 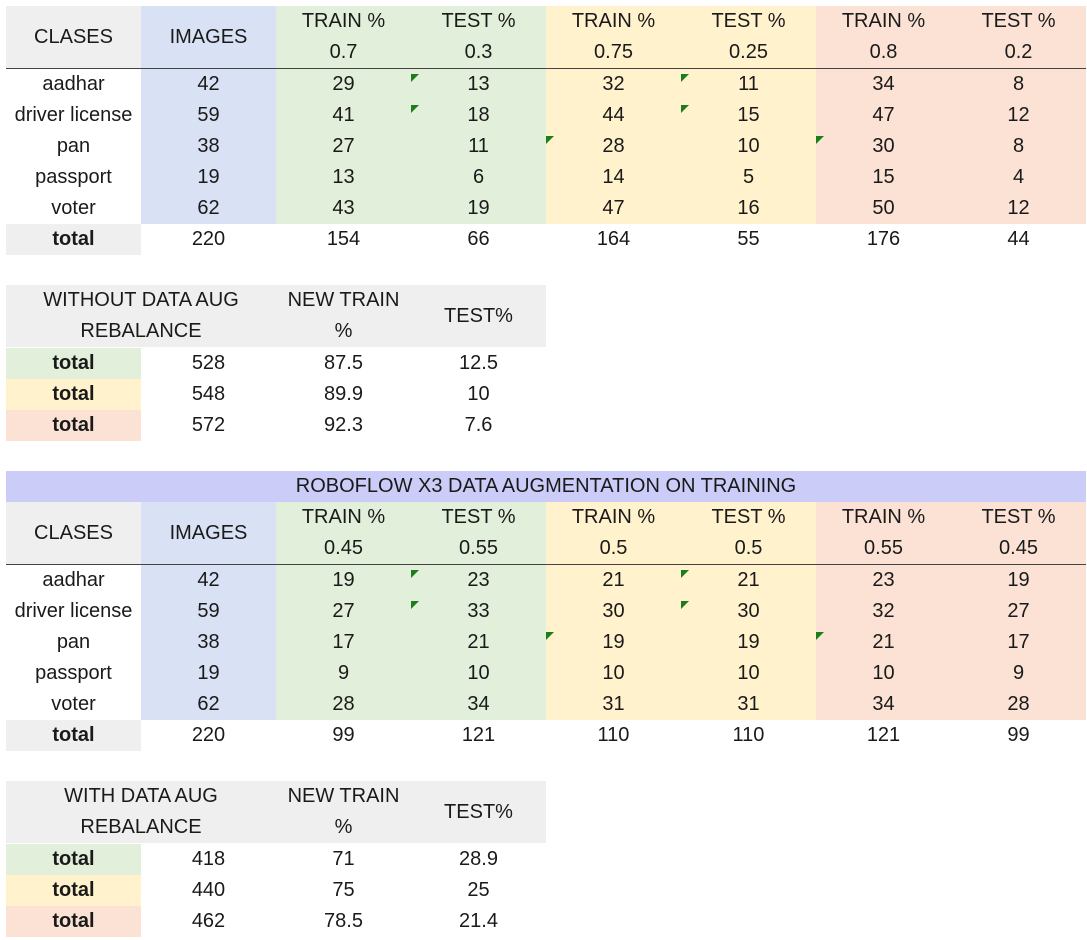 I want to click on table2-data-cell: aadhar, so click(x=73, y=580).